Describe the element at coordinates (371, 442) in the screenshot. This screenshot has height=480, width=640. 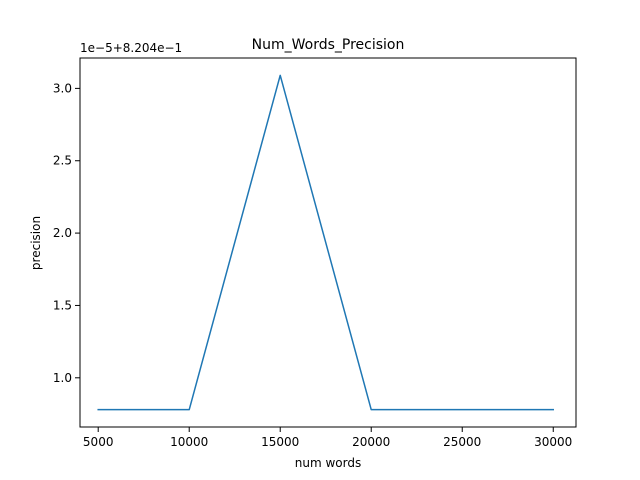
I see `x-tick-label: 20000` at that location.